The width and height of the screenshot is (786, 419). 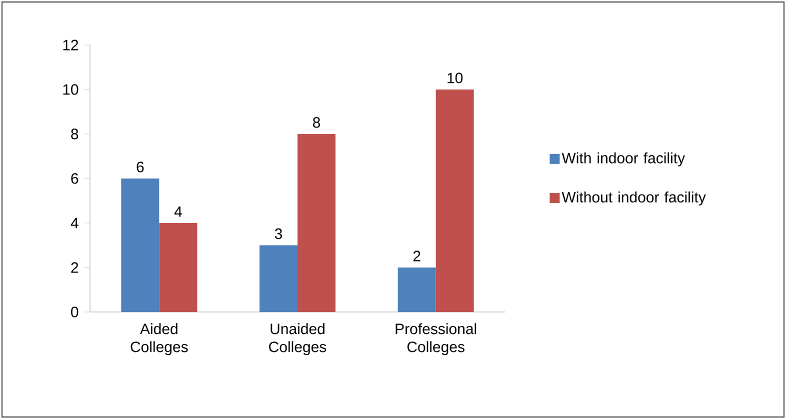 What do you see at coordinates (70, 89) in the screenshot?
I see `y-tick-label: 10` at bounding box center [70, 89].